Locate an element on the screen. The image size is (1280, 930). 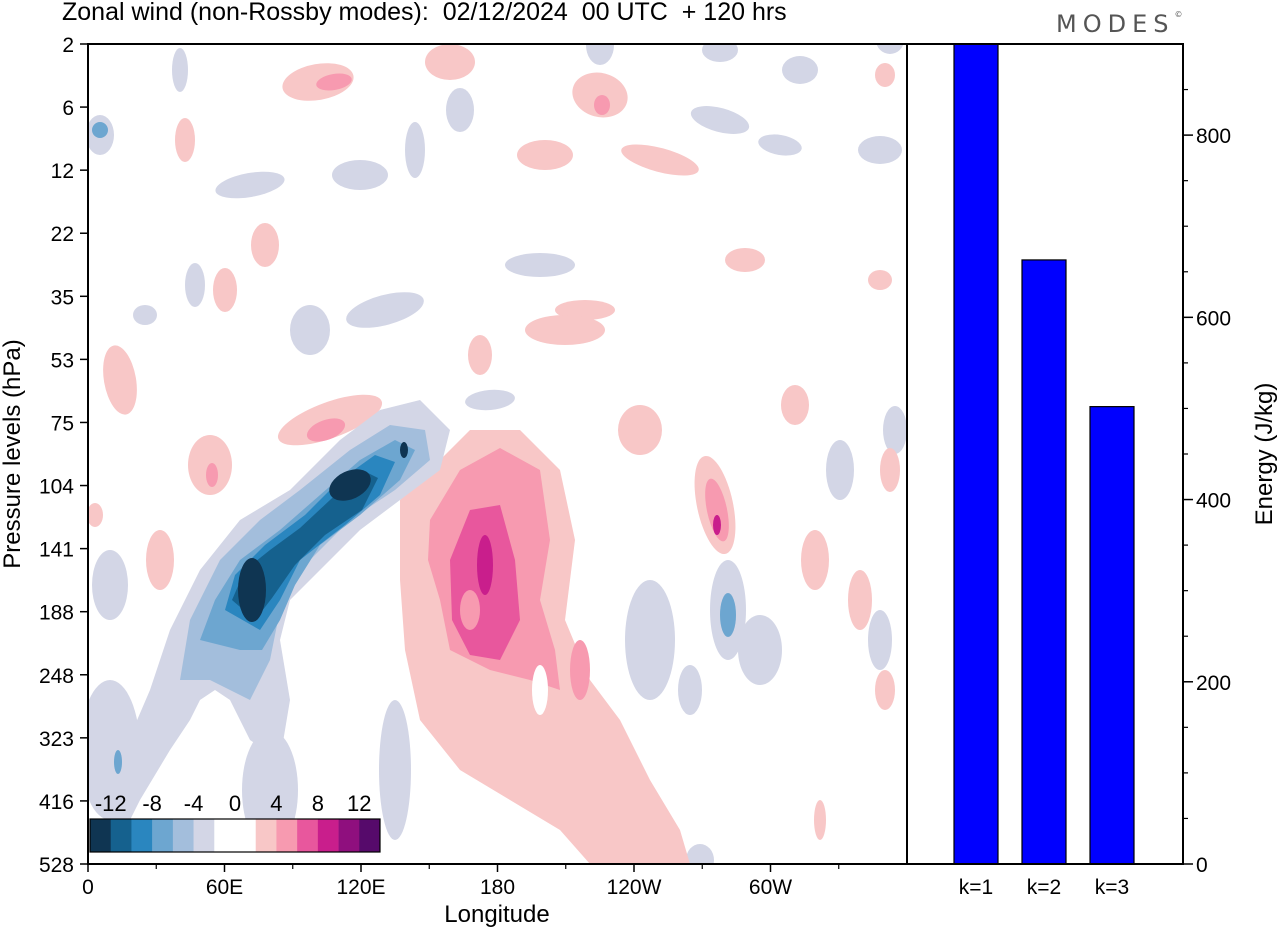
colorbar-label: 0 is located at coordinates (235, 803).